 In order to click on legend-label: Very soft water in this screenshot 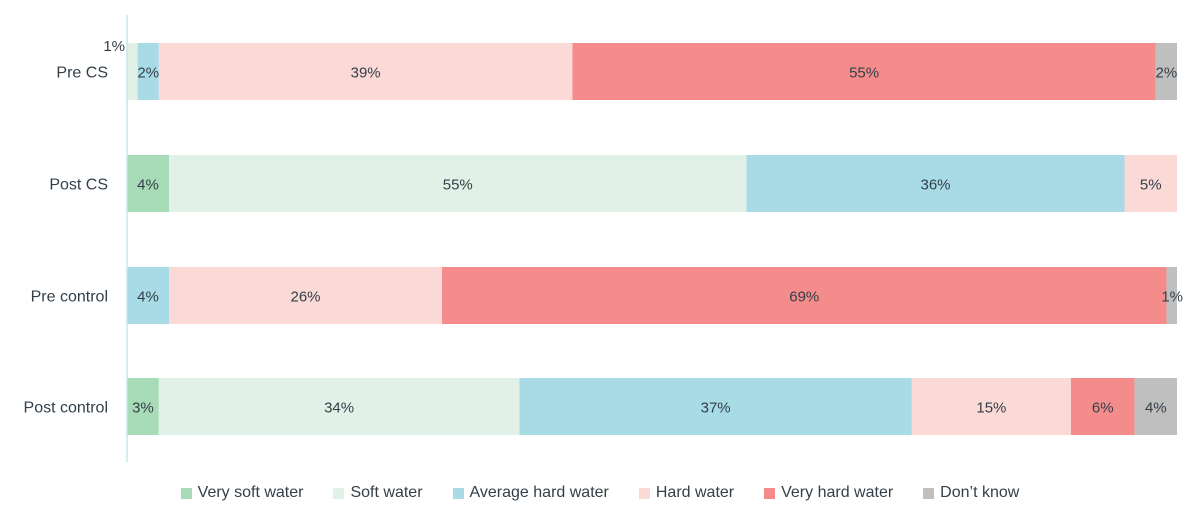, I will do `click(250, 492)`.